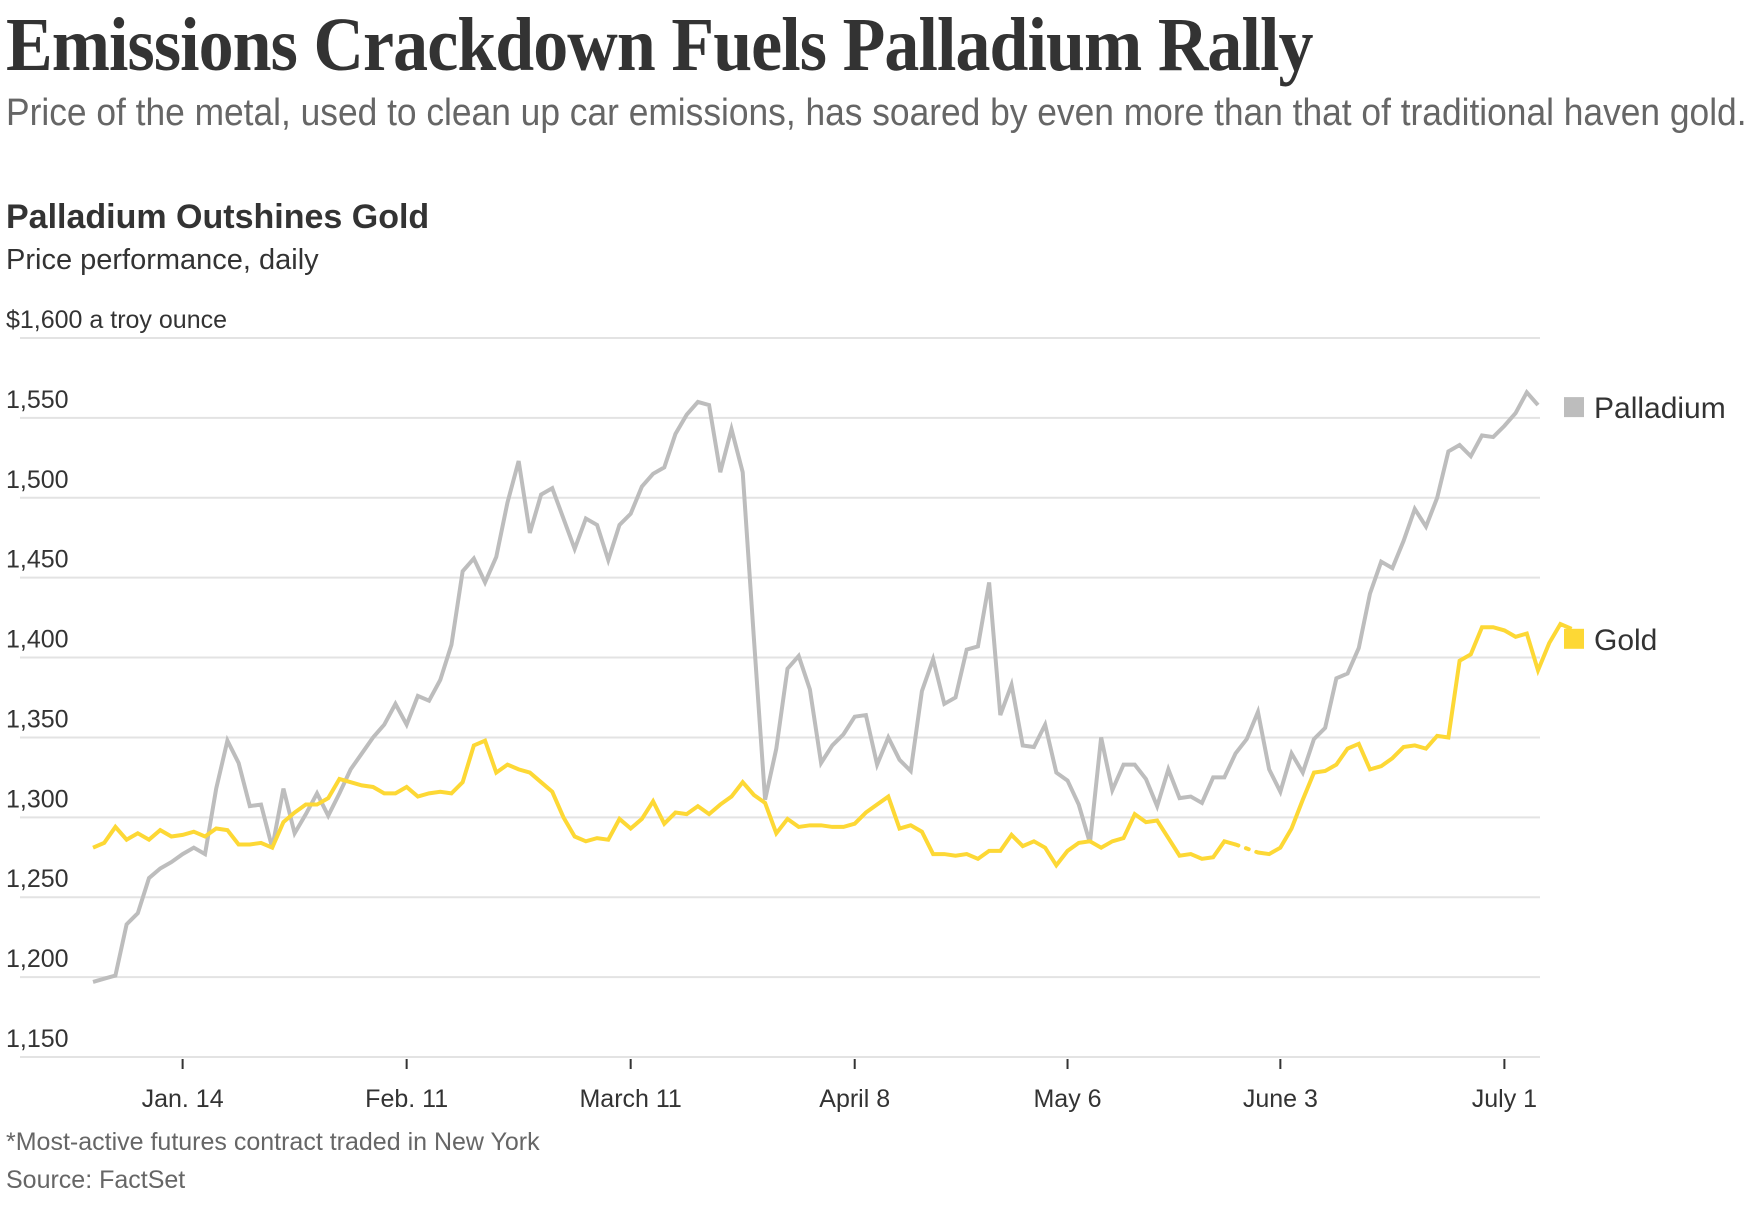  I want to click on chart-subtitle: Price performance, daily, so click(162, 260).